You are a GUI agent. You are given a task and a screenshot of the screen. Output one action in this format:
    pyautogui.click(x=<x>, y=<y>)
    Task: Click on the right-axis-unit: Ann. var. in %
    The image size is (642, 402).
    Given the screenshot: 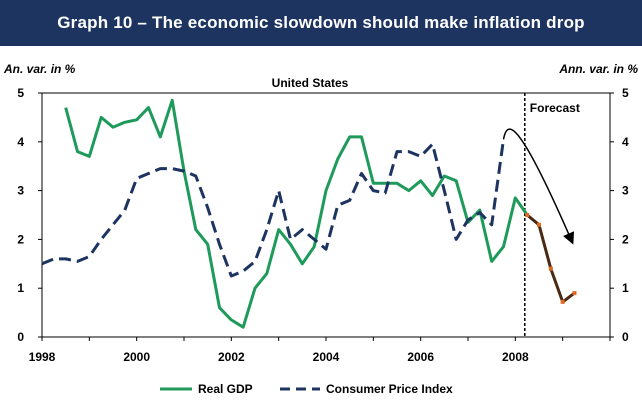 What is the action you would take?
    pyautogui.click(x=598, y=69)
    